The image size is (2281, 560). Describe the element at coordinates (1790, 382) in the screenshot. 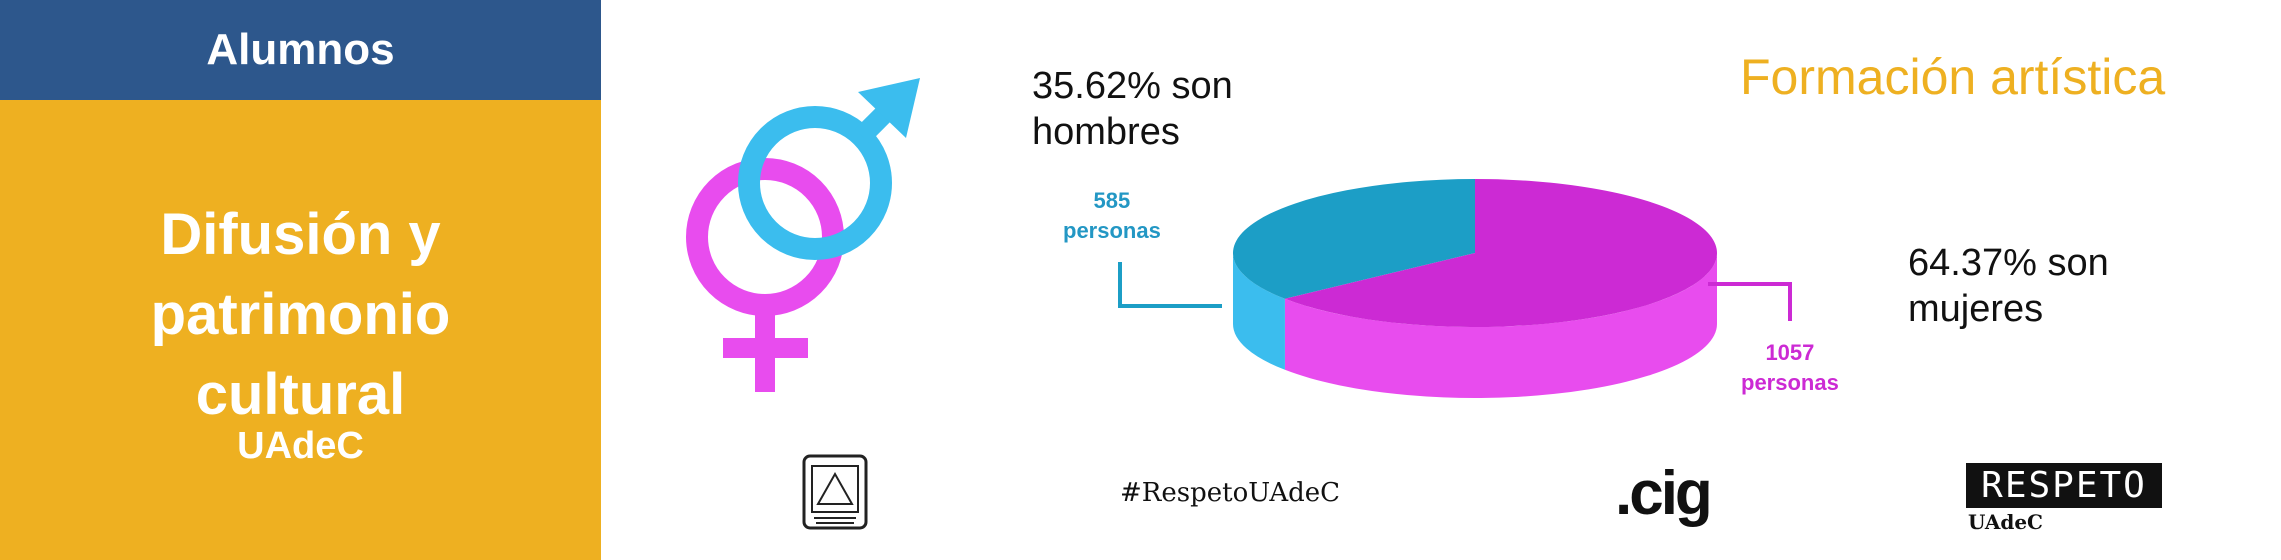

I see `women-count-unit: personas` at that location.